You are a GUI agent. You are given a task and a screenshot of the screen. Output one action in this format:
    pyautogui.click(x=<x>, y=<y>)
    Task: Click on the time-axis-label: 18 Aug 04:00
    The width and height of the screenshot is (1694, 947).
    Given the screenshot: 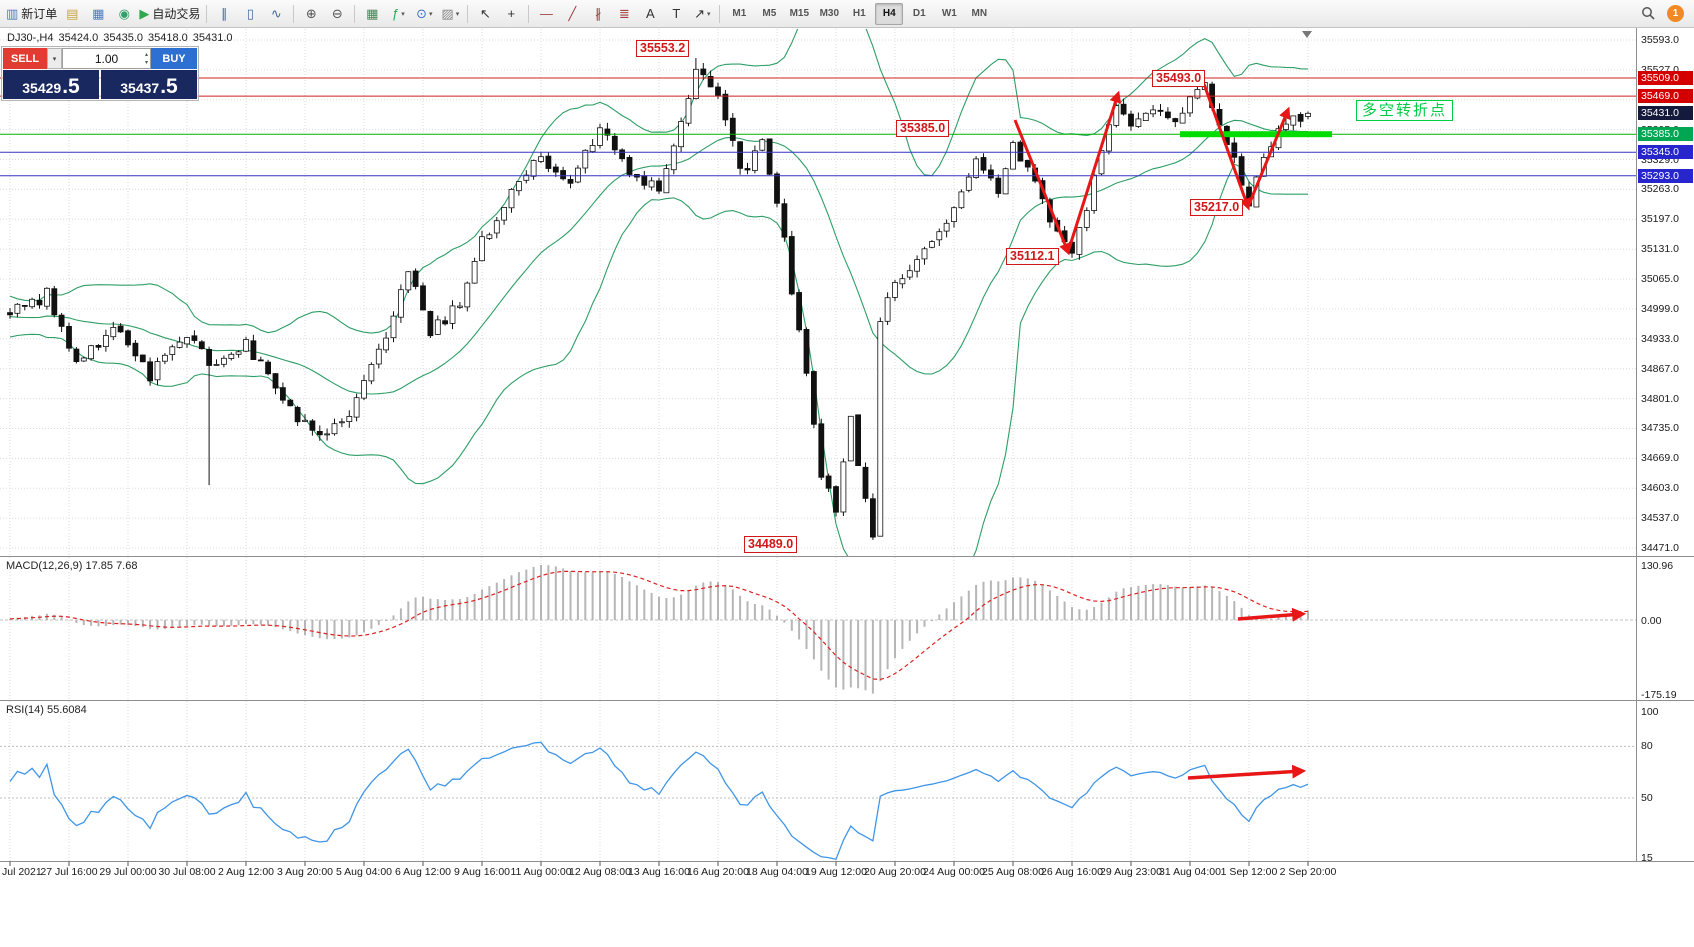 What is the action you would take?
    pyautogui.click(x=777, y=872)
    